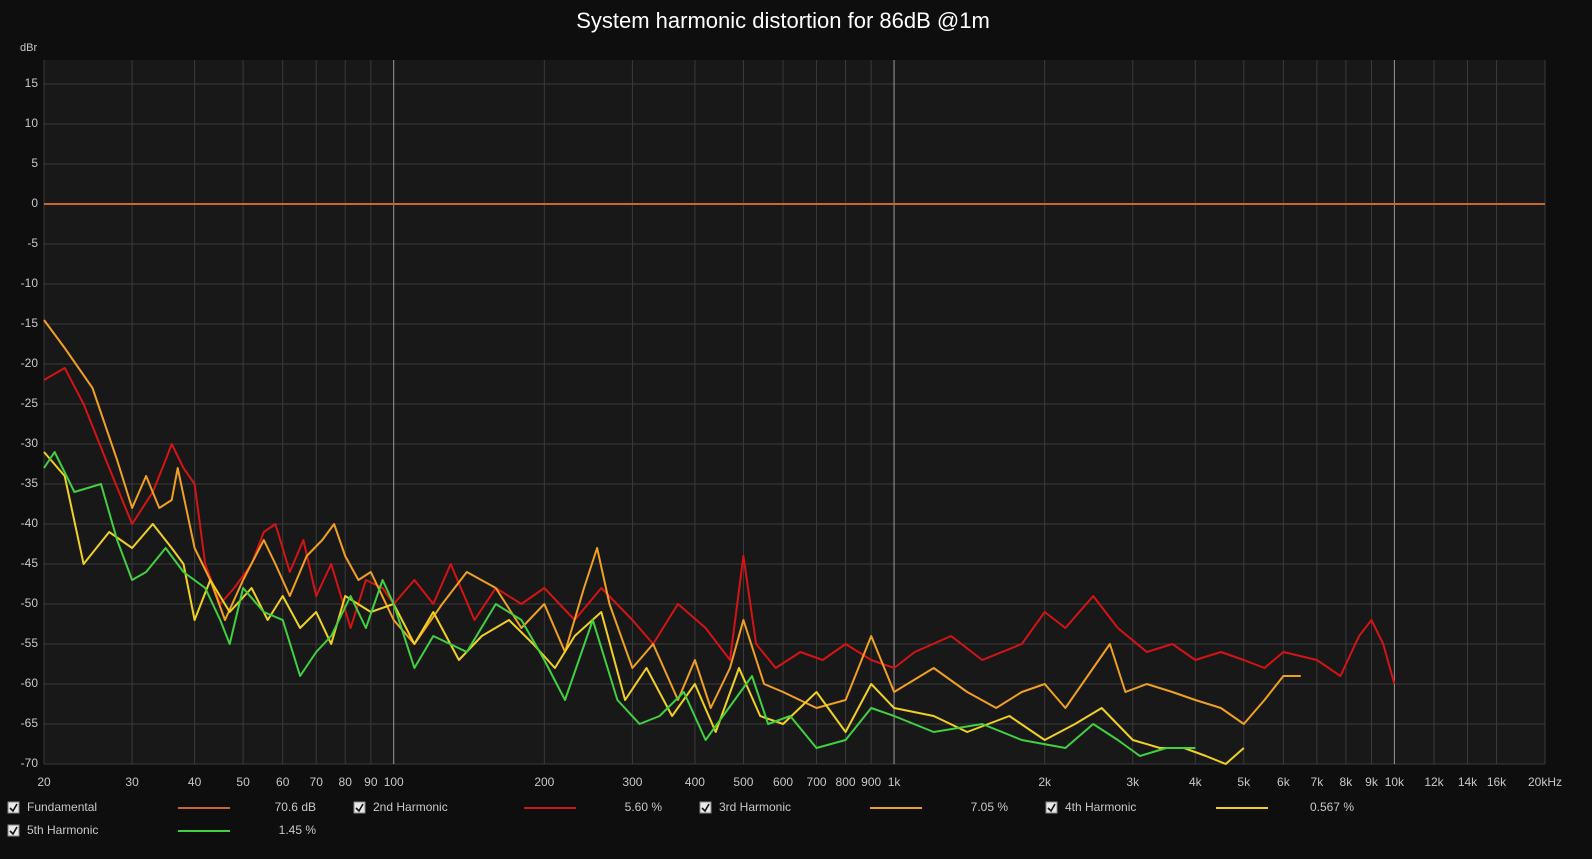 The image size is (1592, 859). I want to click on legend-label: 2nd Harmonic, so click(410, 807).